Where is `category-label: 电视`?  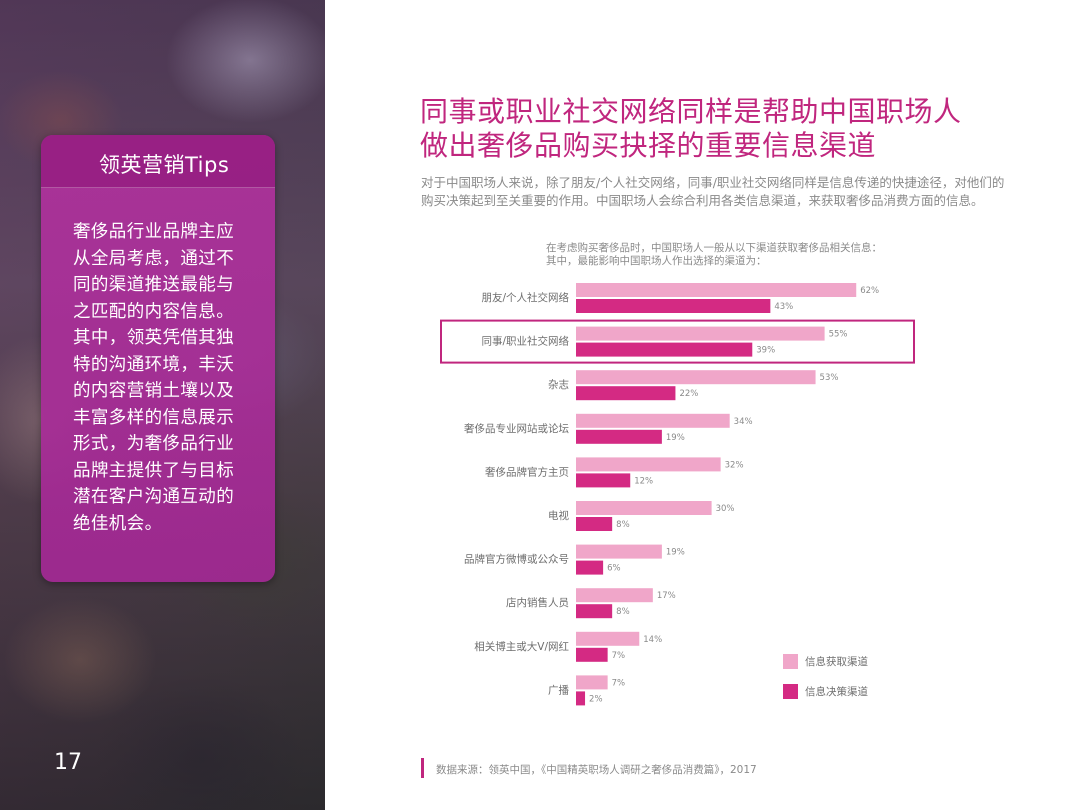 category-label: 电视 is located at coordinates (558, 515).